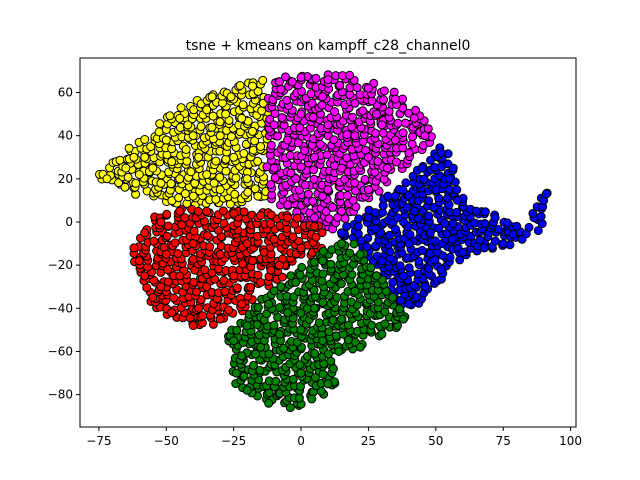 This screenshot has height=480, width=640. Describe the element at coordinates (65, 136) in the screenshot. I see `y-tick-label-6: 40` at that location.